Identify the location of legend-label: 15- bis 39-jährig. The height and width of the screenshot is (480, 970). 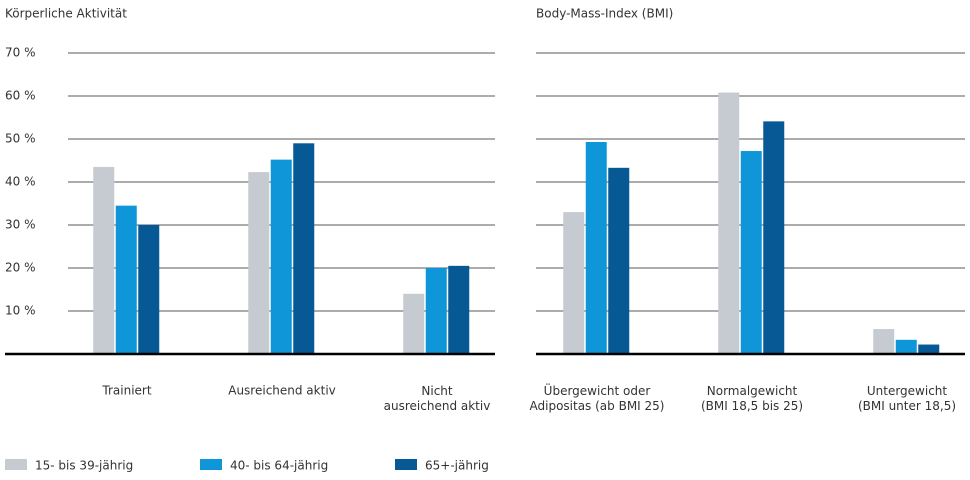
(84, 466).